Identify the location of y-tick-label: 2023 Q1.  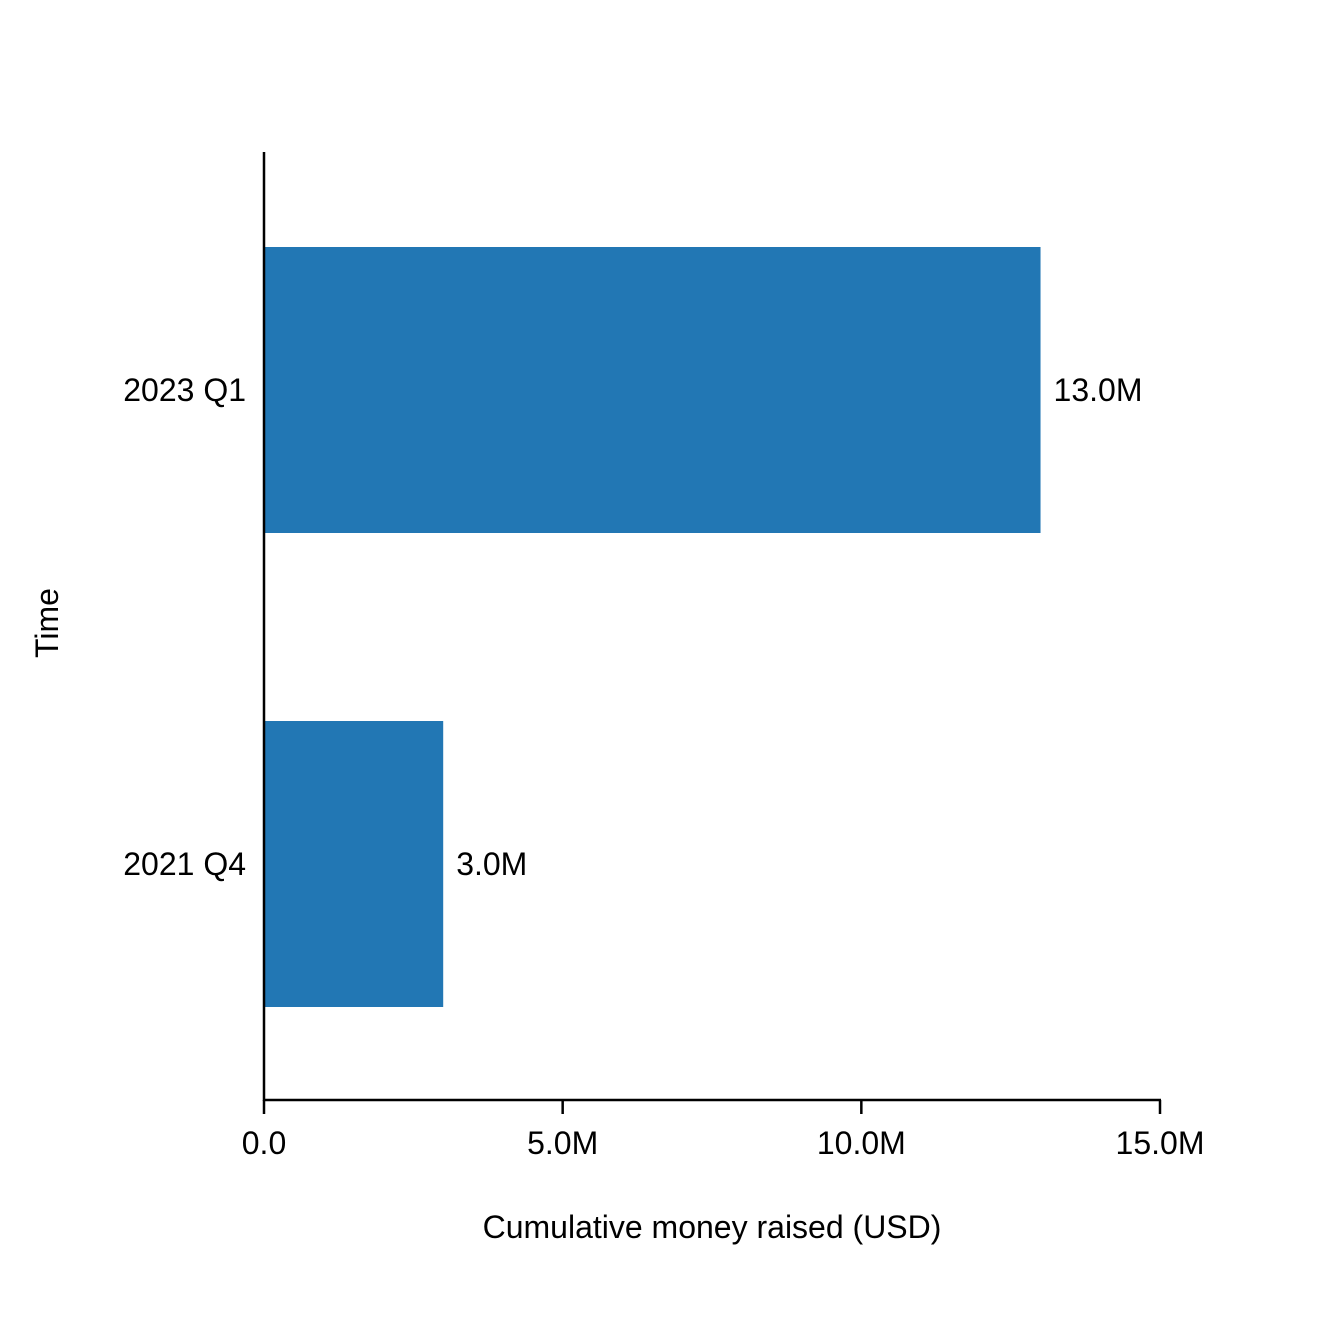
(184, 390).